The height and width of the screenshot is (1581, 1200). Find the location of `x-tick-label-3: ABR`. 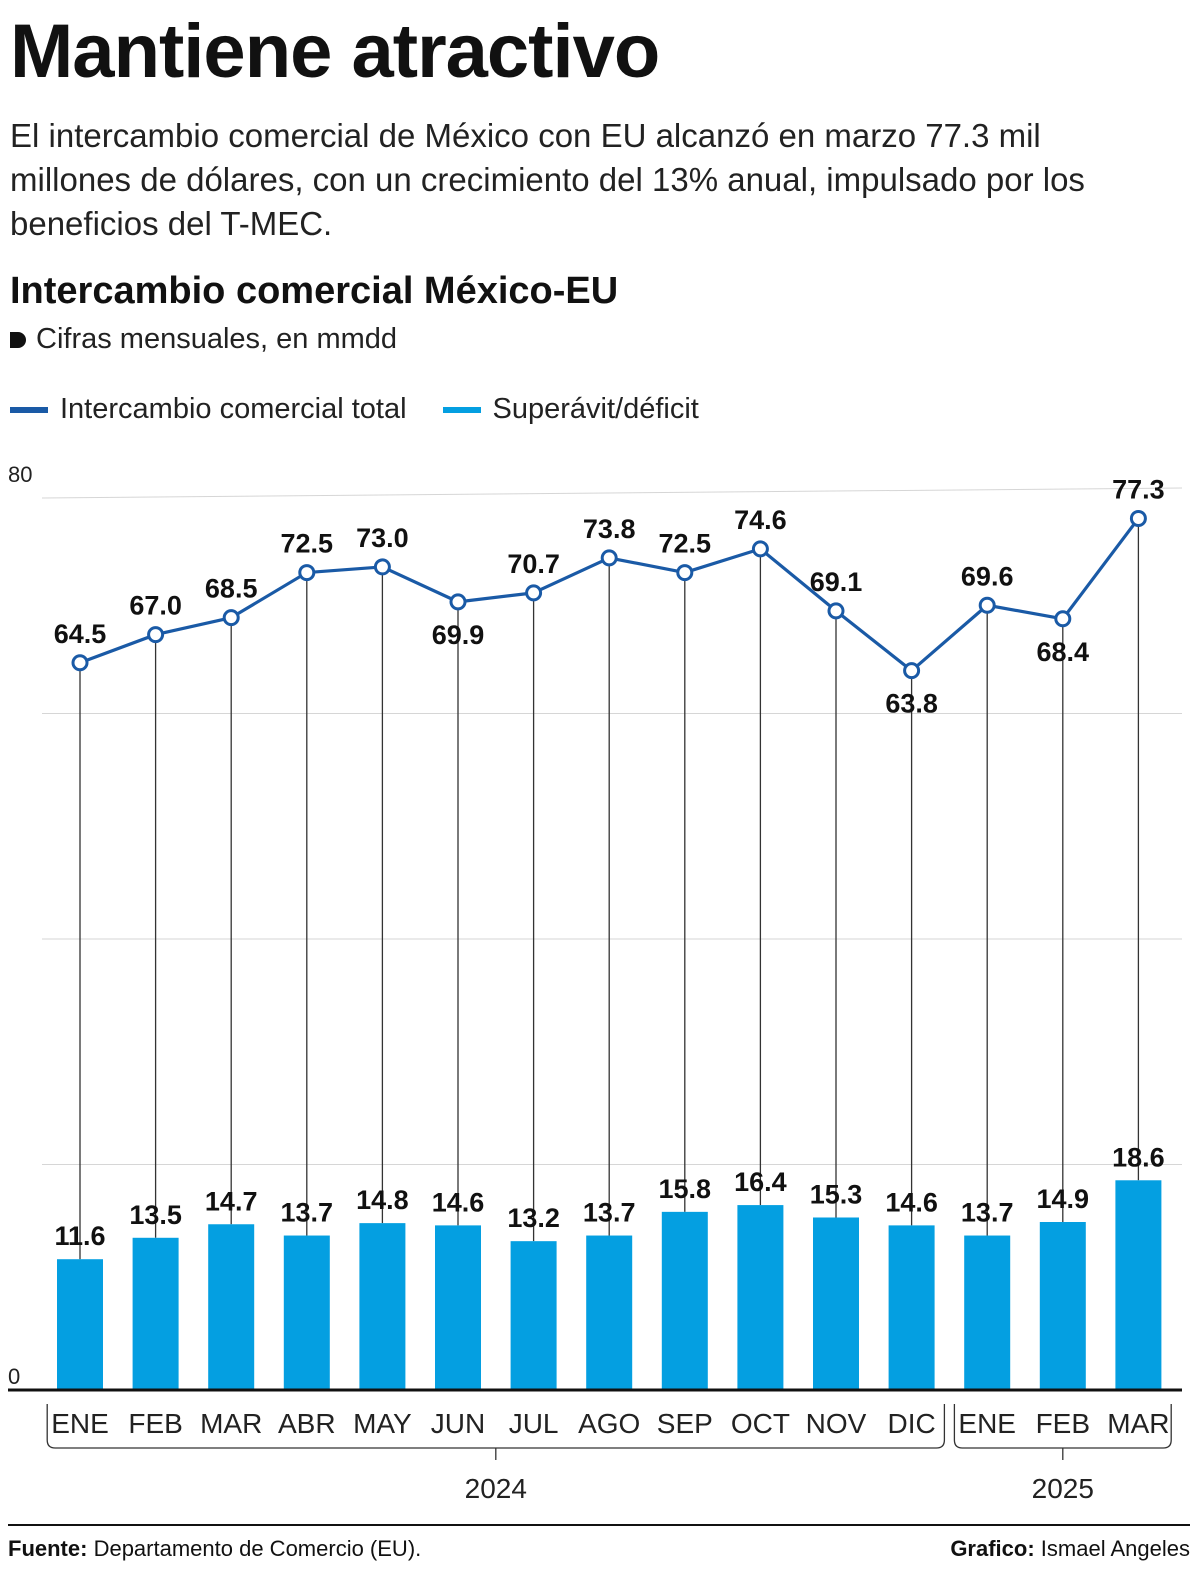

x-tick-label-3: ABR is located at coordinates (307, 1423).